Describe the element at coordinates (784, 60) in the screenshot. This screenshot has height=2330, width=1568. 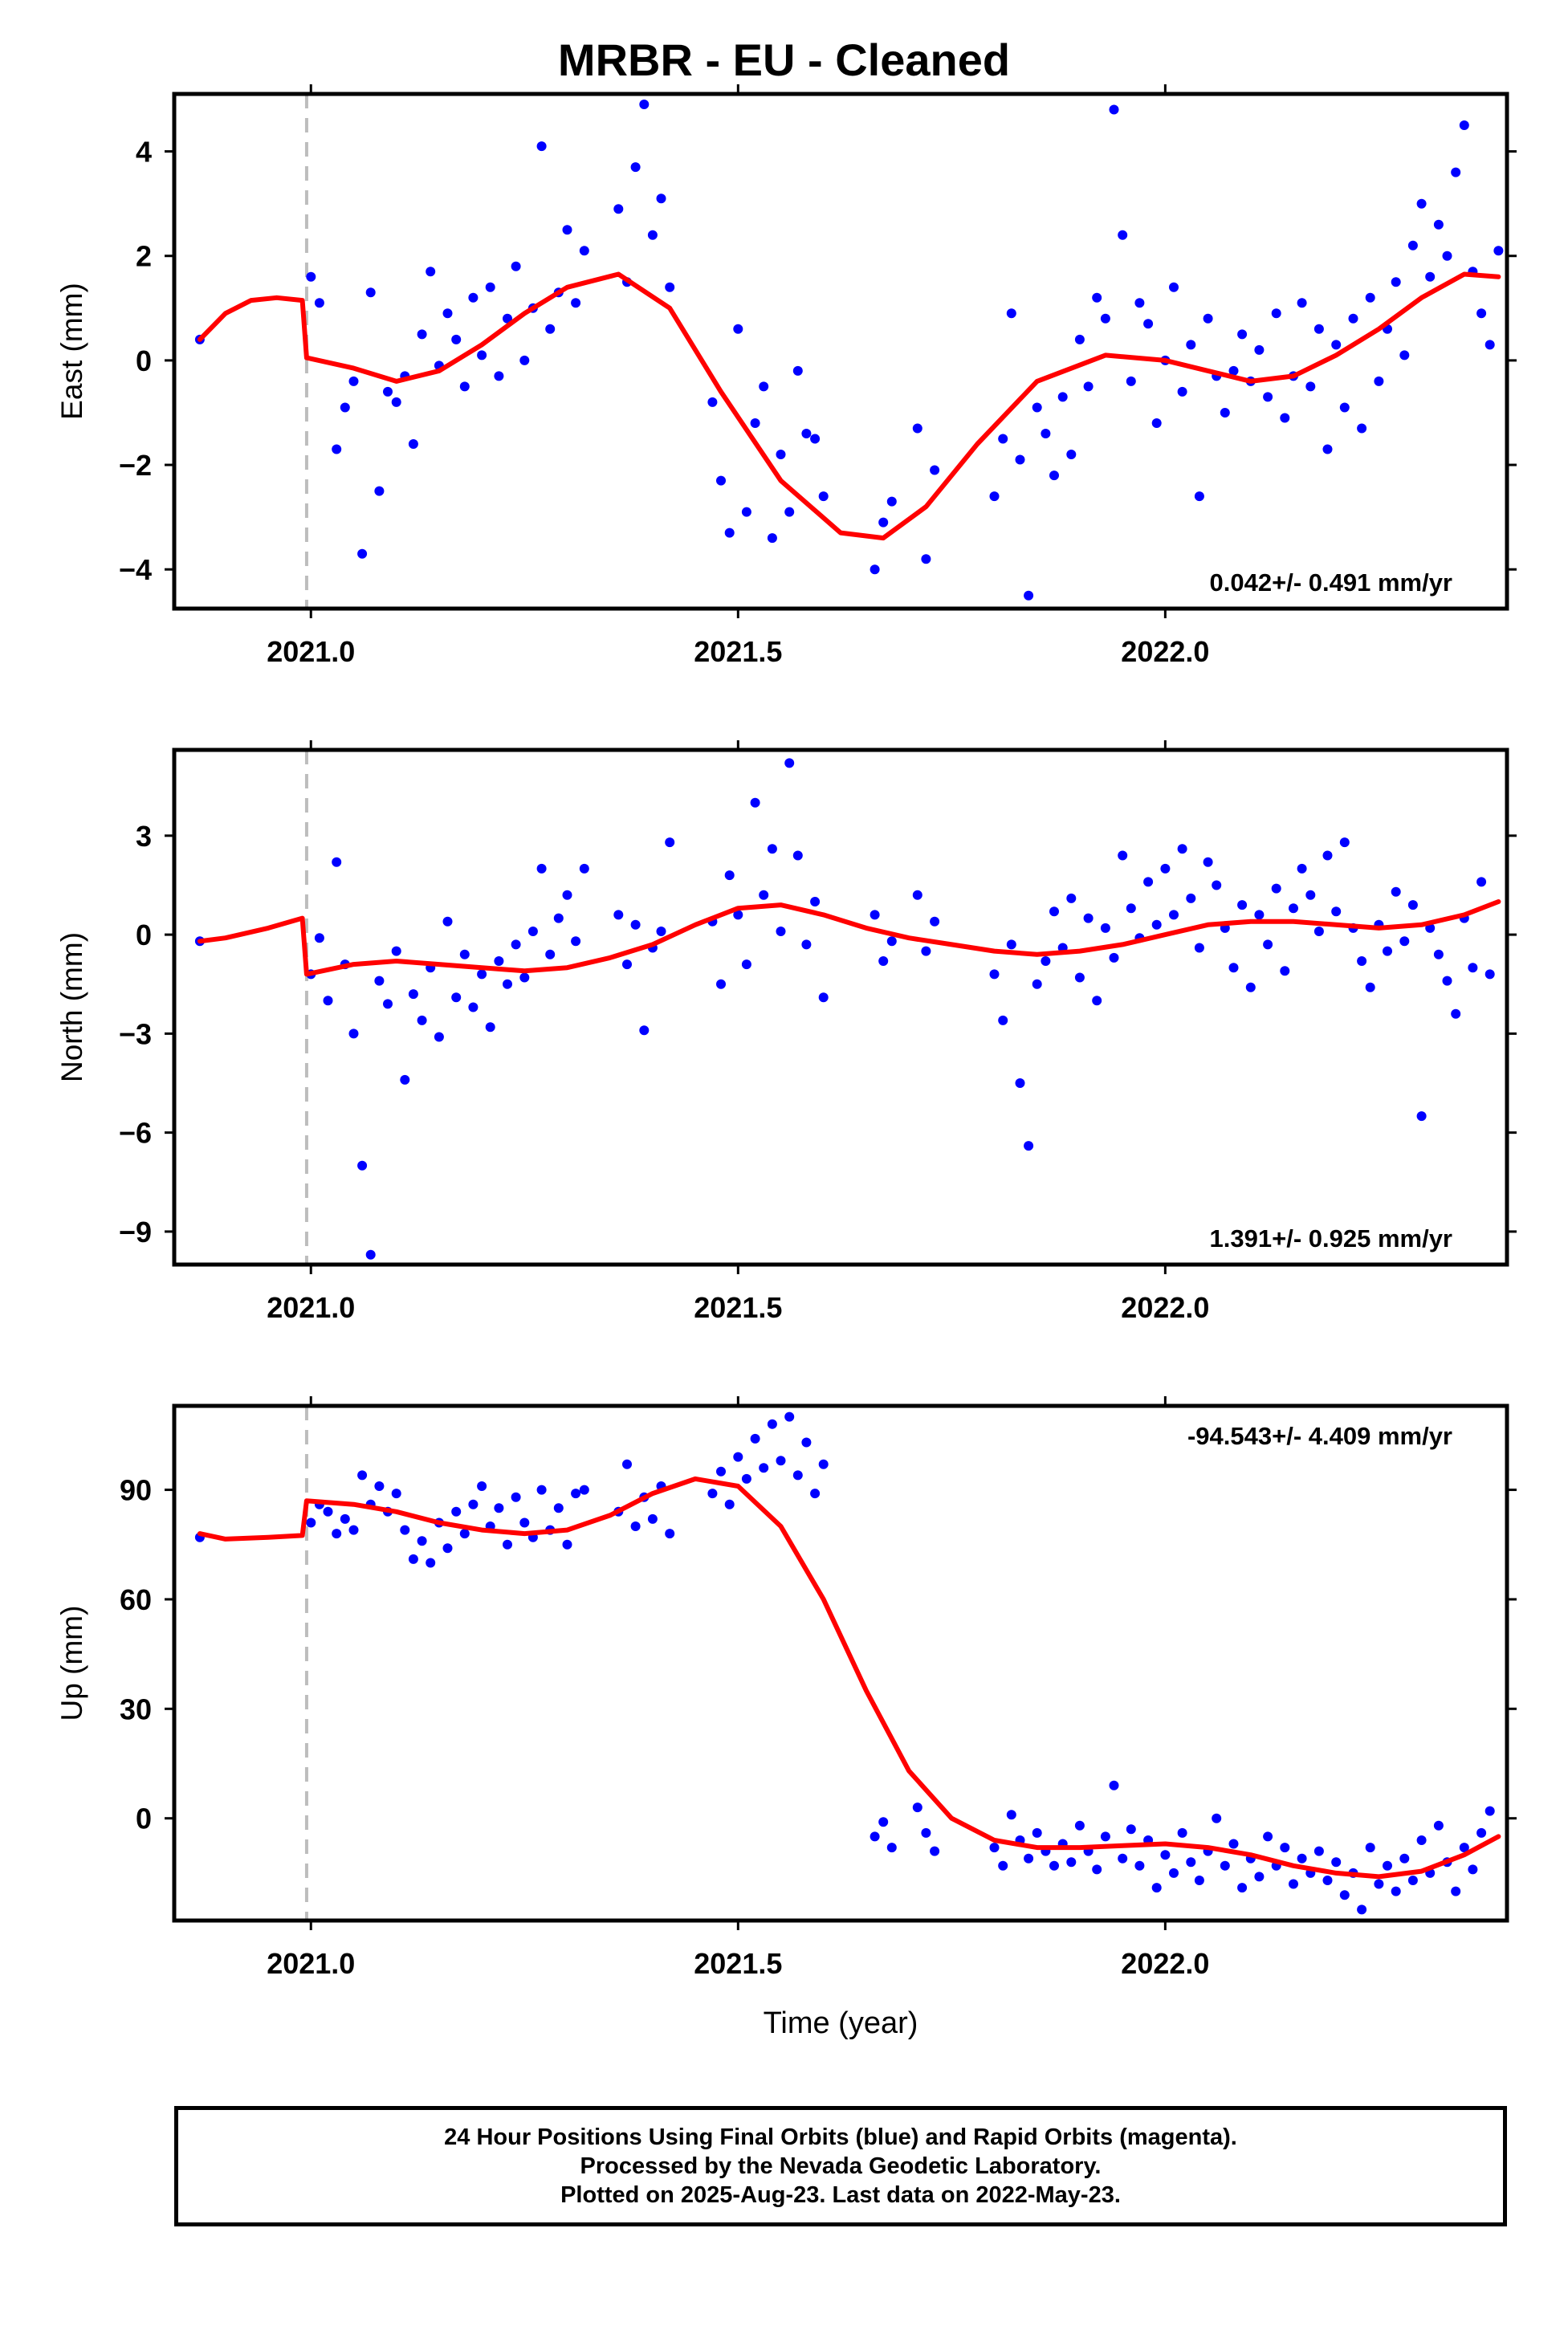
I see `chart-title: MRBR - EU - Cleaned` at that location.